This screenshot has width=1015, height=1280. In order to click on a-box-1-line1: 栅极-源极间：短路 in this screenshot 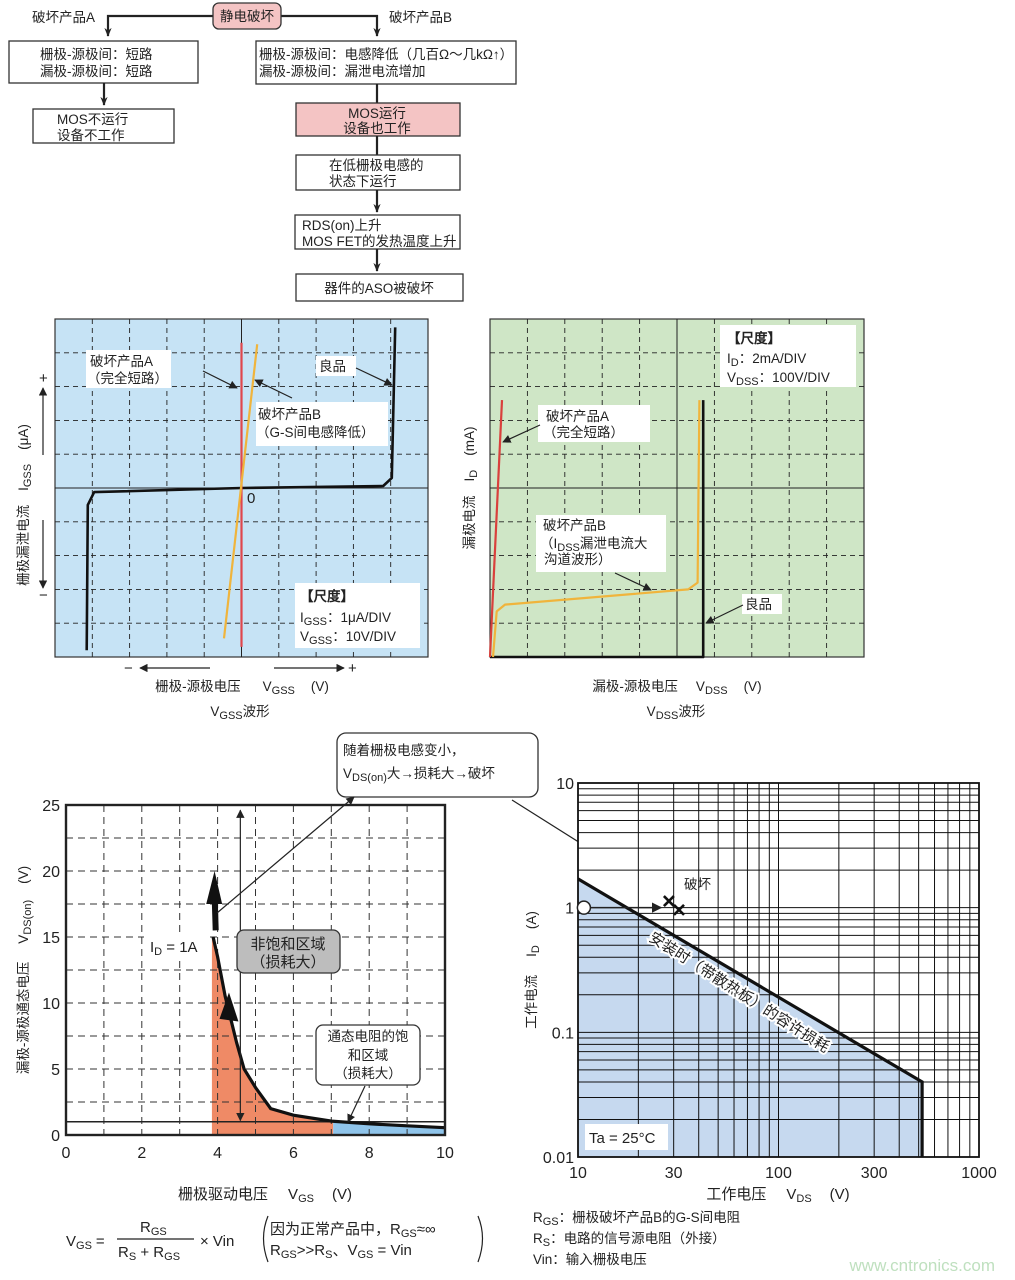, I will do `click(96, 54)`.